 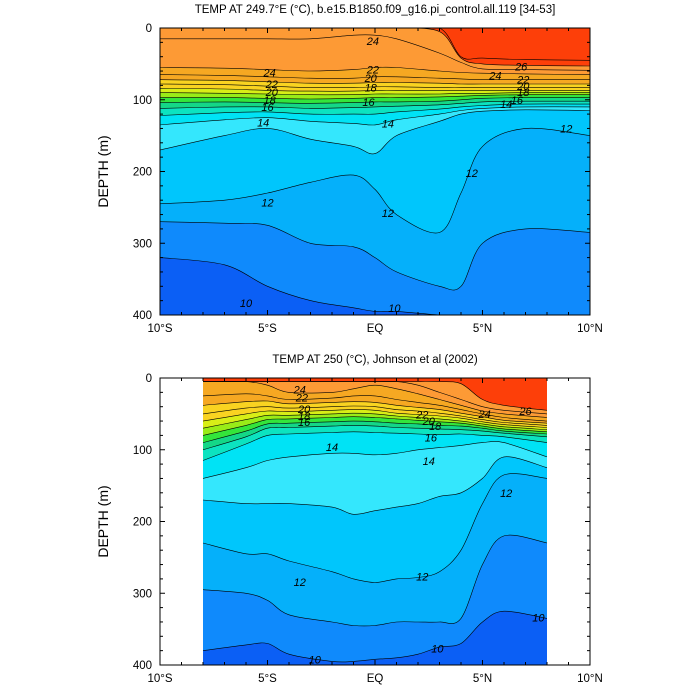 I want to click on y-tick-label: 100, so click(x=142, y=101).